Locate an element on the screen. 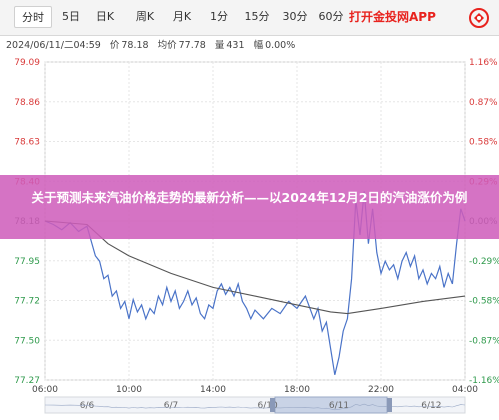 The width and height of the screenshot is (499, 420). y-tick-label-left: 78.86 is located at coordinates (27, 103).